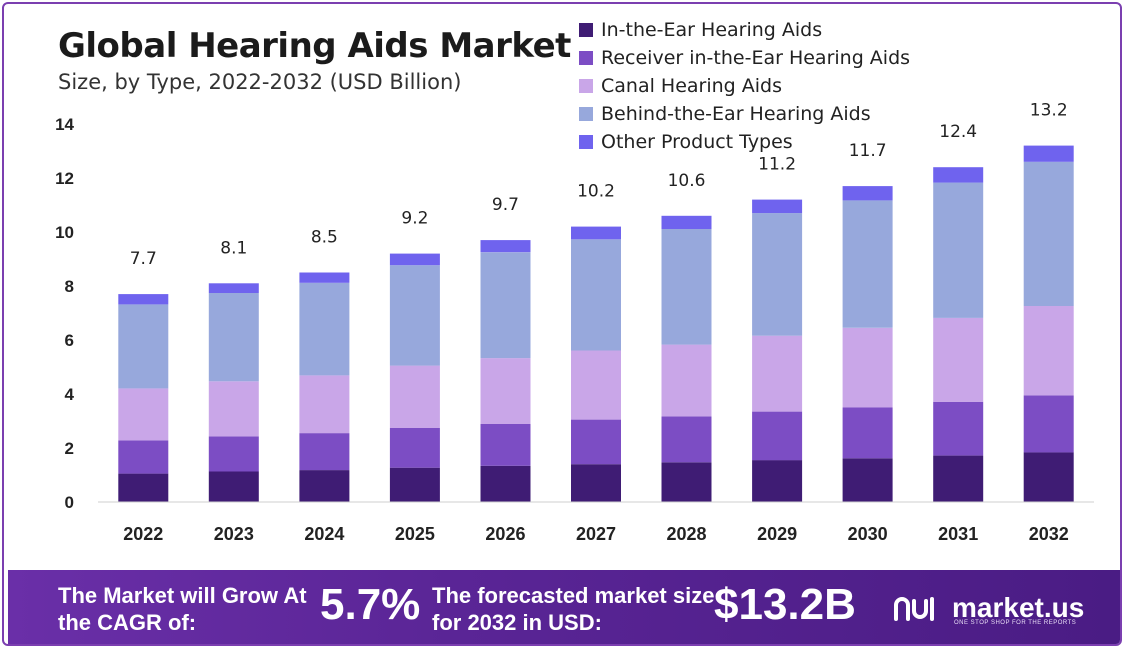 The width and height of the screenshot is (1130, 652). Describe the element at coordinates (260, 82) in the screenshot. I see `chart-subtitle: Size, by Type, 2022-2032 (USD Billion)` at that location.